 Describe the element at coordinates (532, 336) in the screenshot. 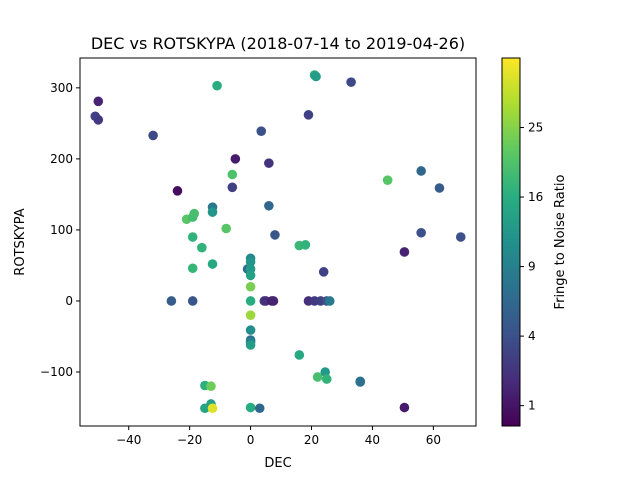

I see `colorbar-tick-label: 4` at that location.